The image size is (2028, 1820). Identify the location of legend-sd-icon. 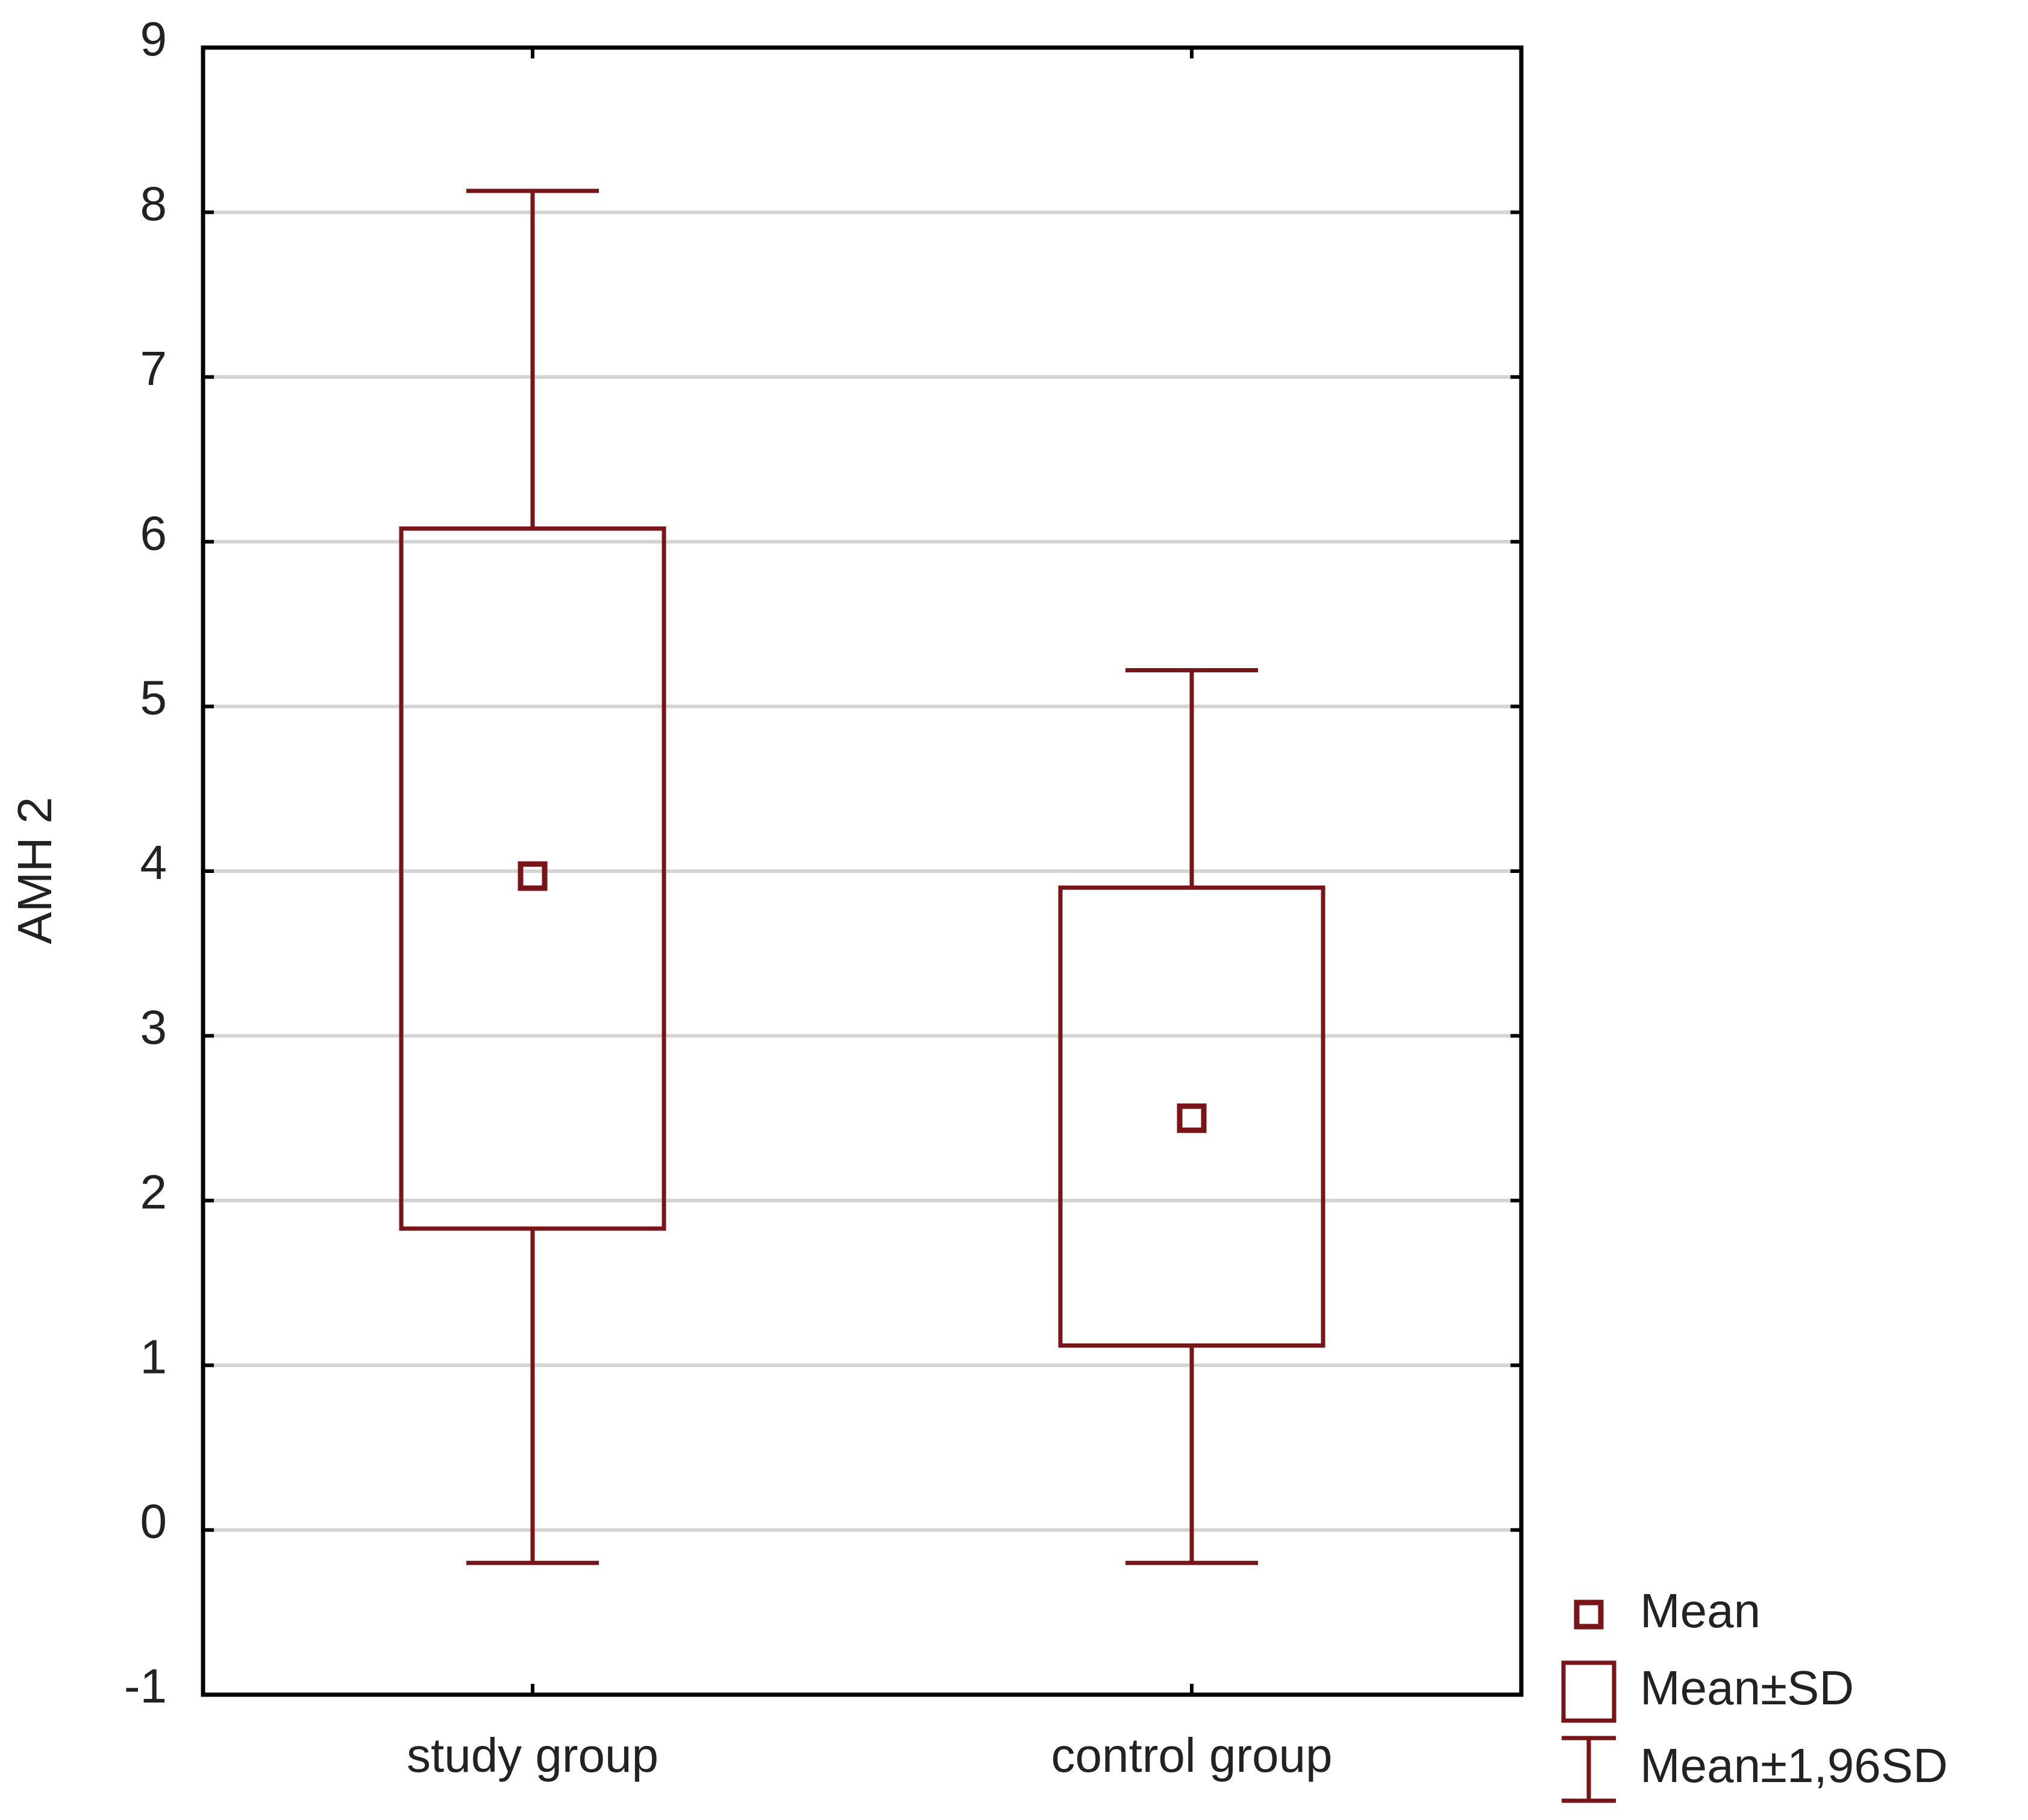
(1588, 1692).